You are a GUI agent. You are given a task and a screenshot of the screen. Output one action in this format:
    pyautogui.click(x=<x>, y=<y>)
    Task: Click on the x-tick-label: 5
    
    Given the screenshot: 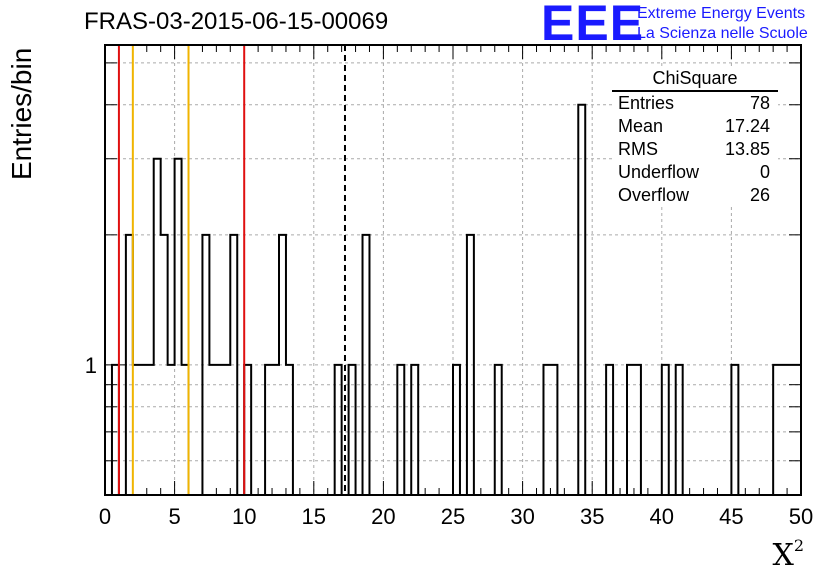 What is the action you would take?
    pyautogui.click(x=174, y=516)
    